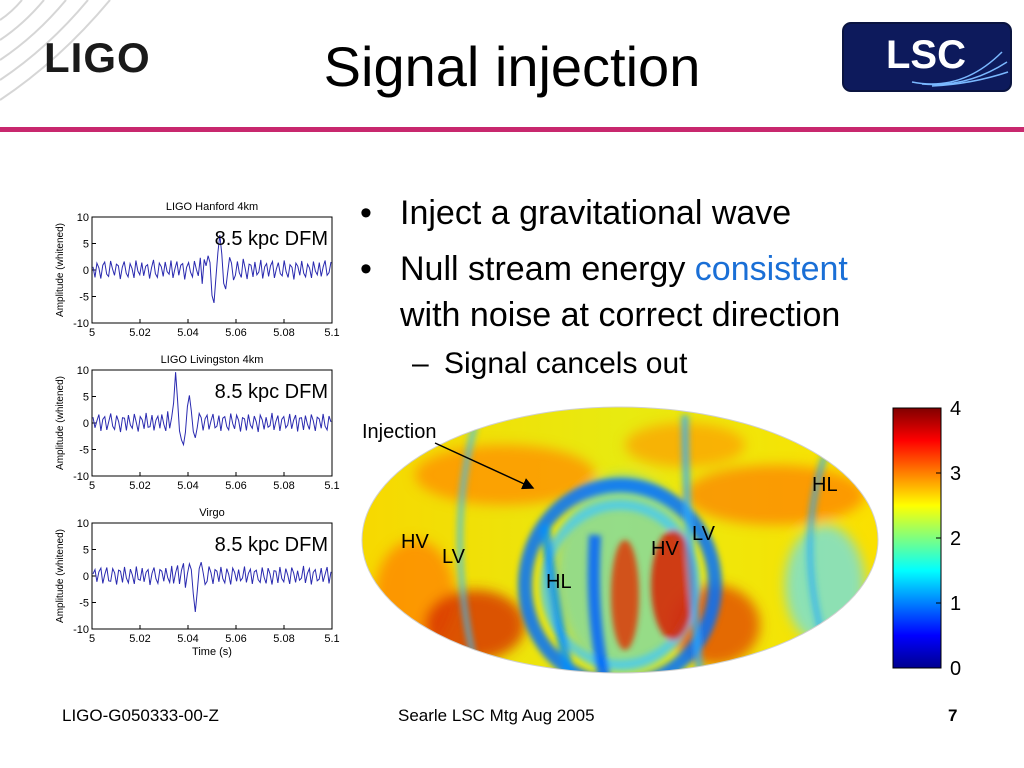 This screenshot has height=768, width=1024. What do you see at coordinates (955, 410) in the screenshot?
I see `colorbar-tick-label: 4` at bounding box center [955, 410].